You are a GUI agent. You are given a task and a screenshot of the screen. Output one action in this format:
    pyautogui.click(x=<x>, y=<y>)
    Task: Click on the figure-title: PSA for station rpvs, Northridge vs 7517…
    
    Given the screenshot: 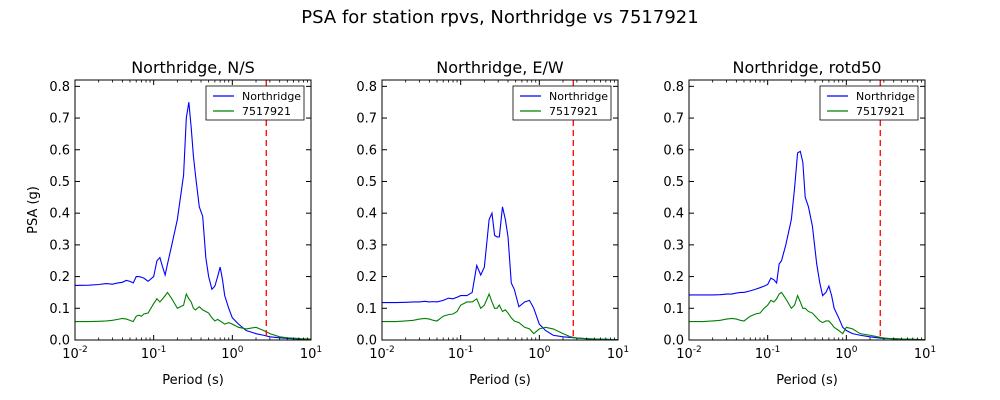 What is the action you would take?
    pyautogui.click(x=499, y=17)
    